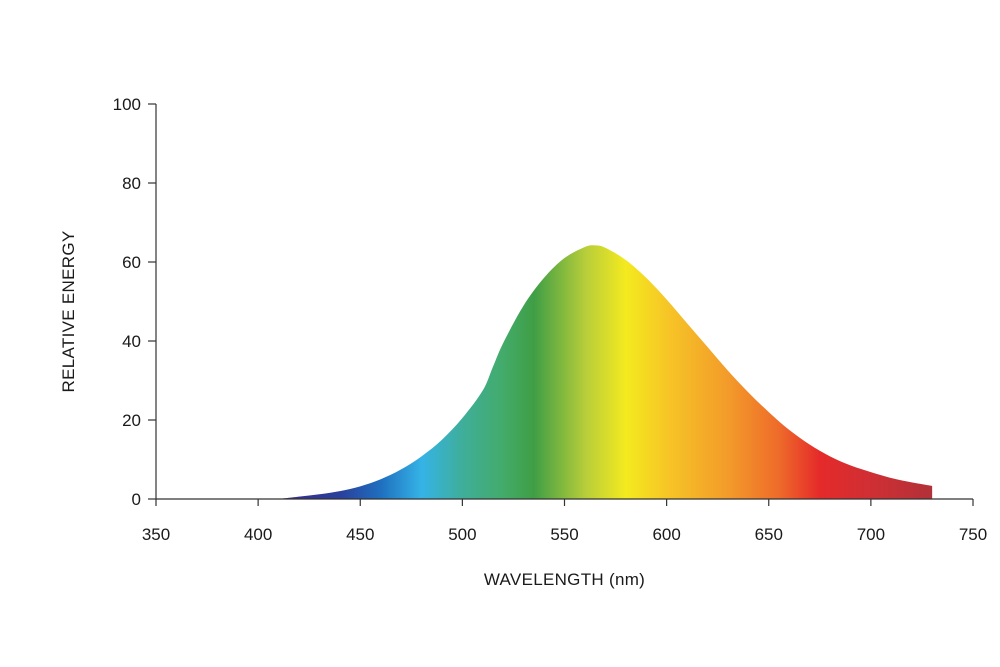 The width and height of the screenshot is (1000, 667). I want to click on y-tick-label: 60, so click(131, 262).